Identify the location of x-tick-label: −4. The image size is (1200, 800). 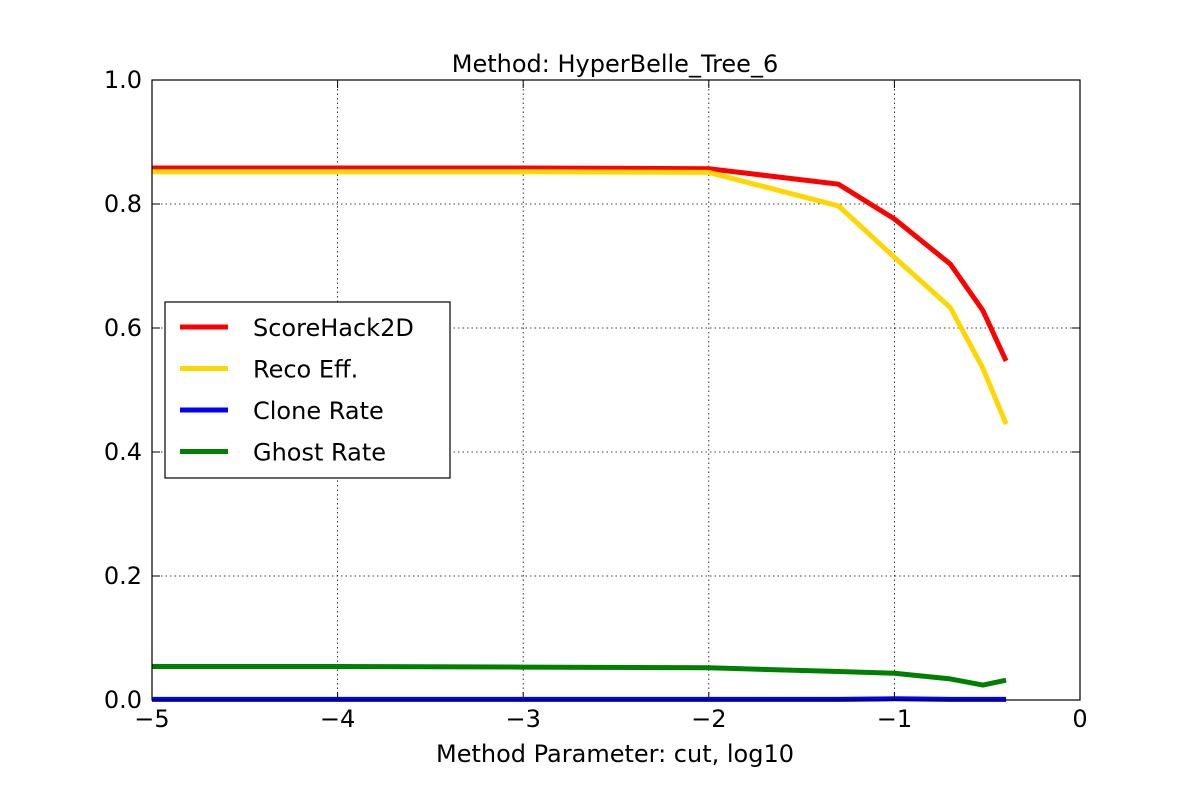
(337, 719).